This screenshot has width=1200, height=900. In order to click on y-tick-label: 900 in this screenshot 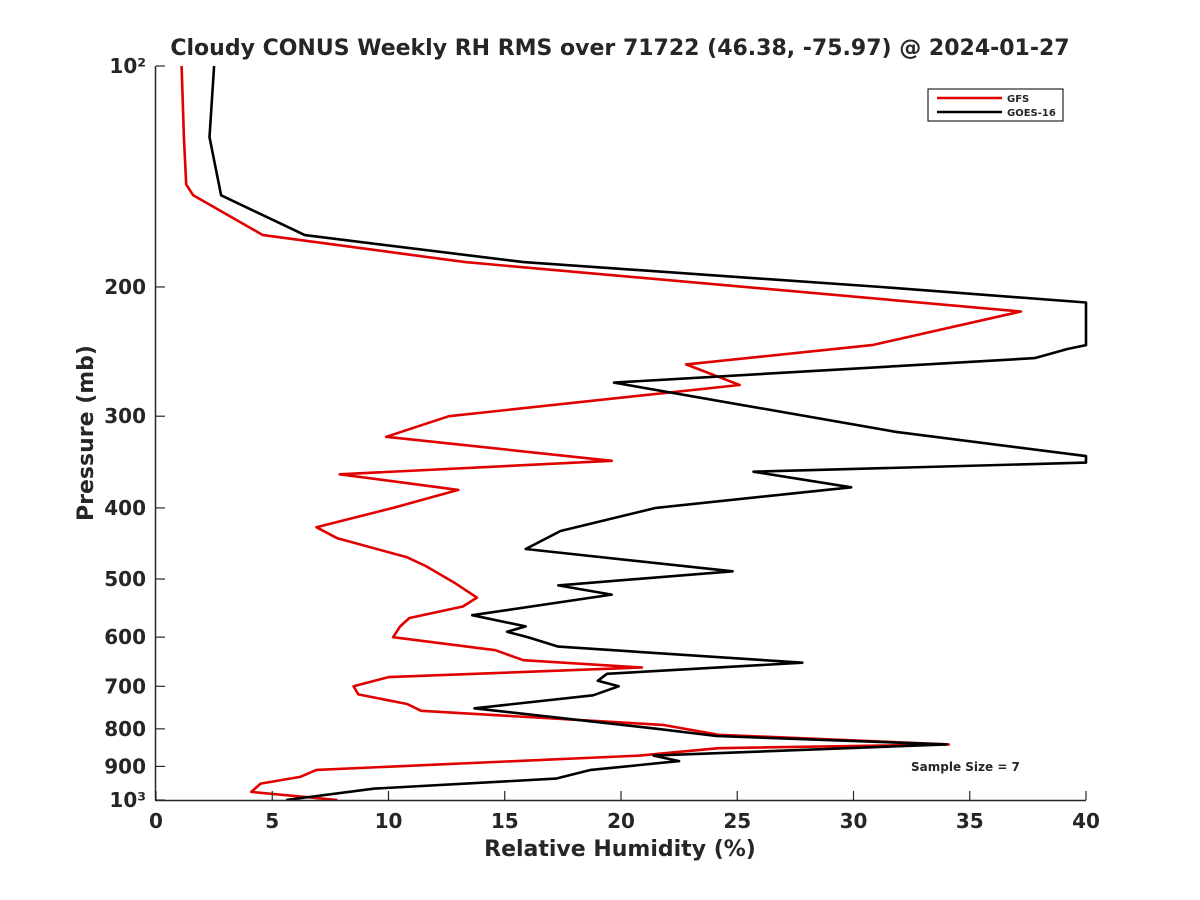, I will do `click(125, 766)`.